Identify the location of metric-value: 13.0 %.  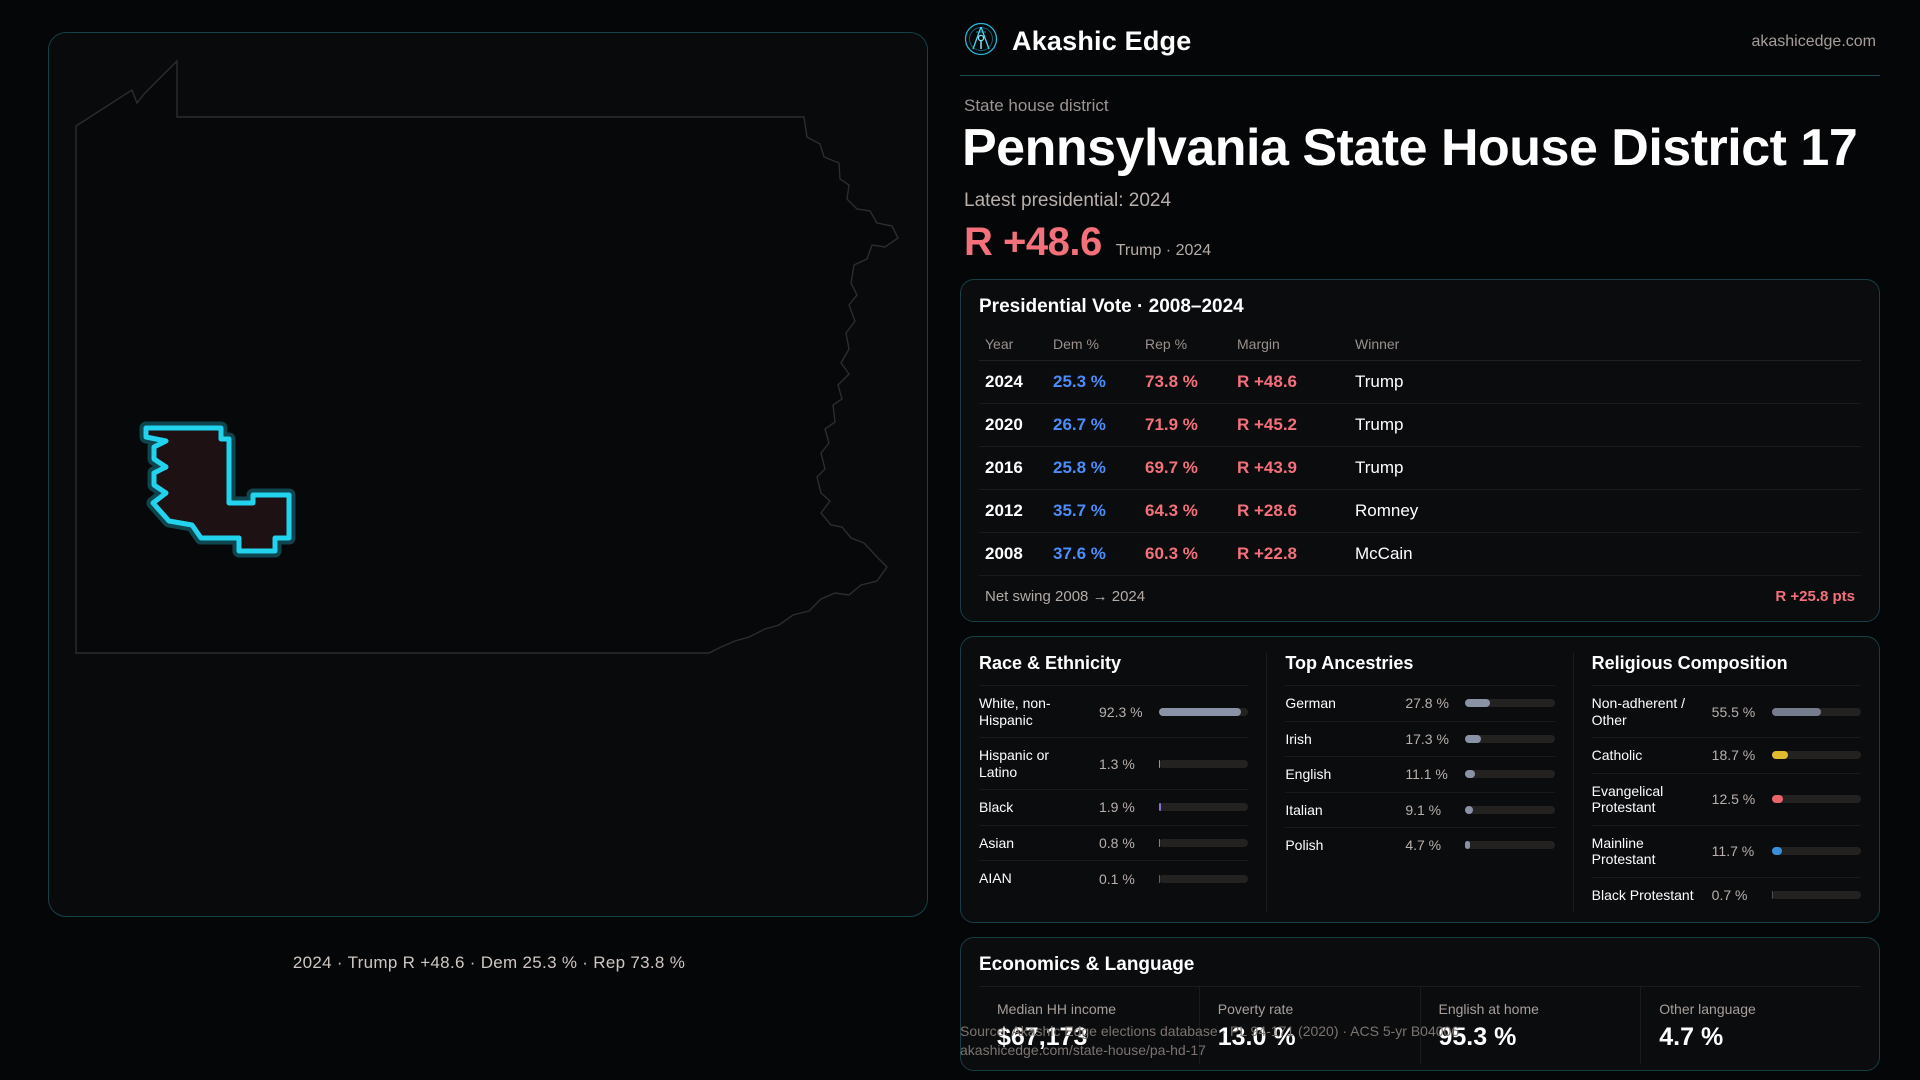
(1256, 1037).